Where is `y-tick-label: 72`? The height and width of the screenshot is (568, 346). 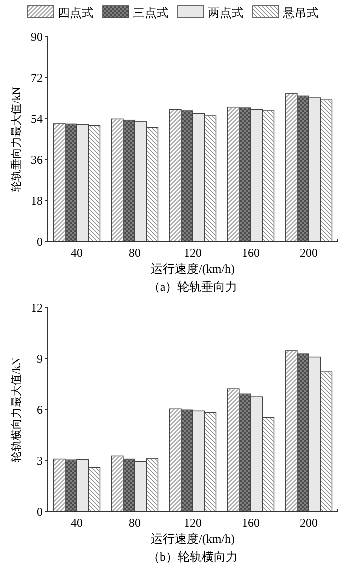 y-tick-label: 72 is located at coordinates (37, 78).